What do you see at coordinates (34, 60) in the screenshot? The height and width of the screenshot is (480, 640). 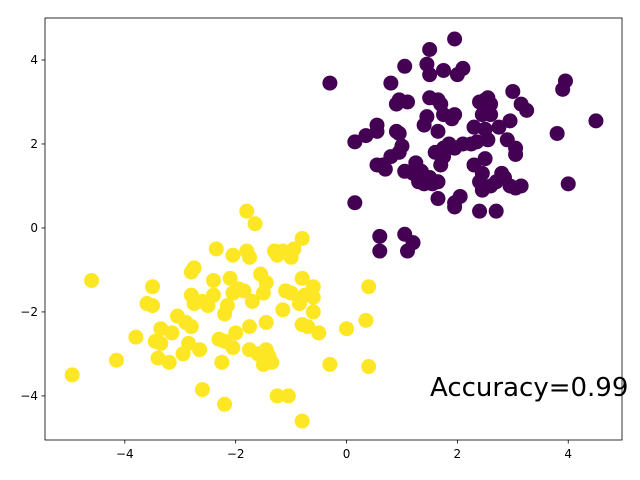 I see `y-tick-label: 4` at bounding box center [34, 60].